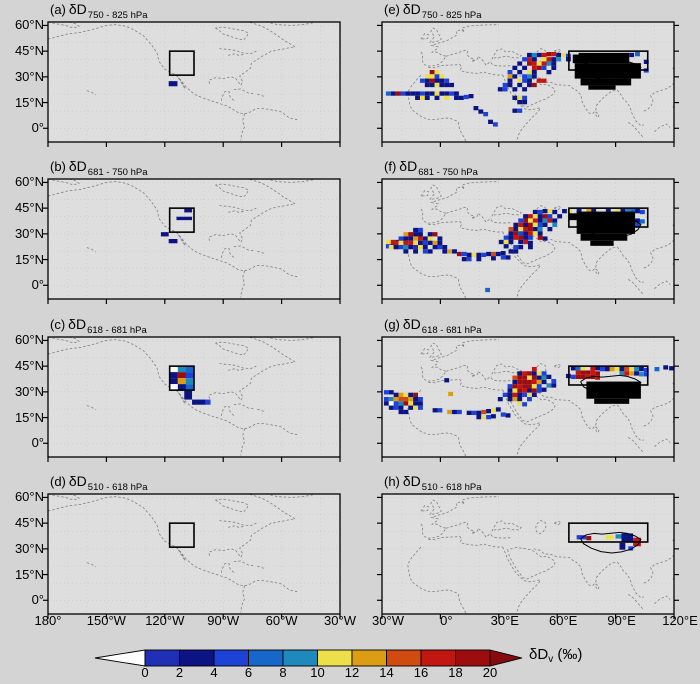 This screenshot has height=684, width=700. What do you see at coordinates (528, 556) in the screenshot?
I see `panel-h-map` at bounding box center [528, 556].